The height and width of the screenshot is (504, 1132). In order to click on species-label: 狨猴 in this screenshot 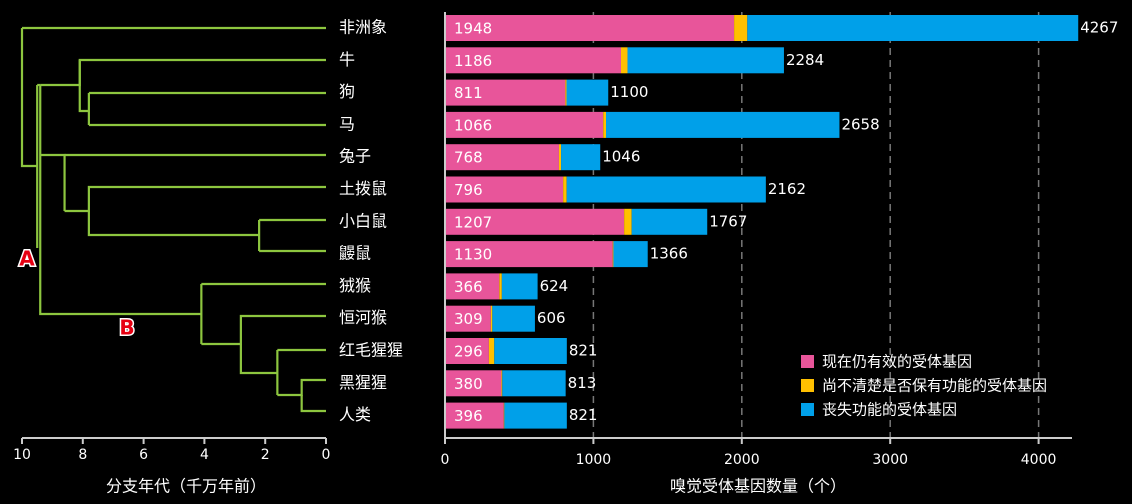, I will do `click(355, 285)`.